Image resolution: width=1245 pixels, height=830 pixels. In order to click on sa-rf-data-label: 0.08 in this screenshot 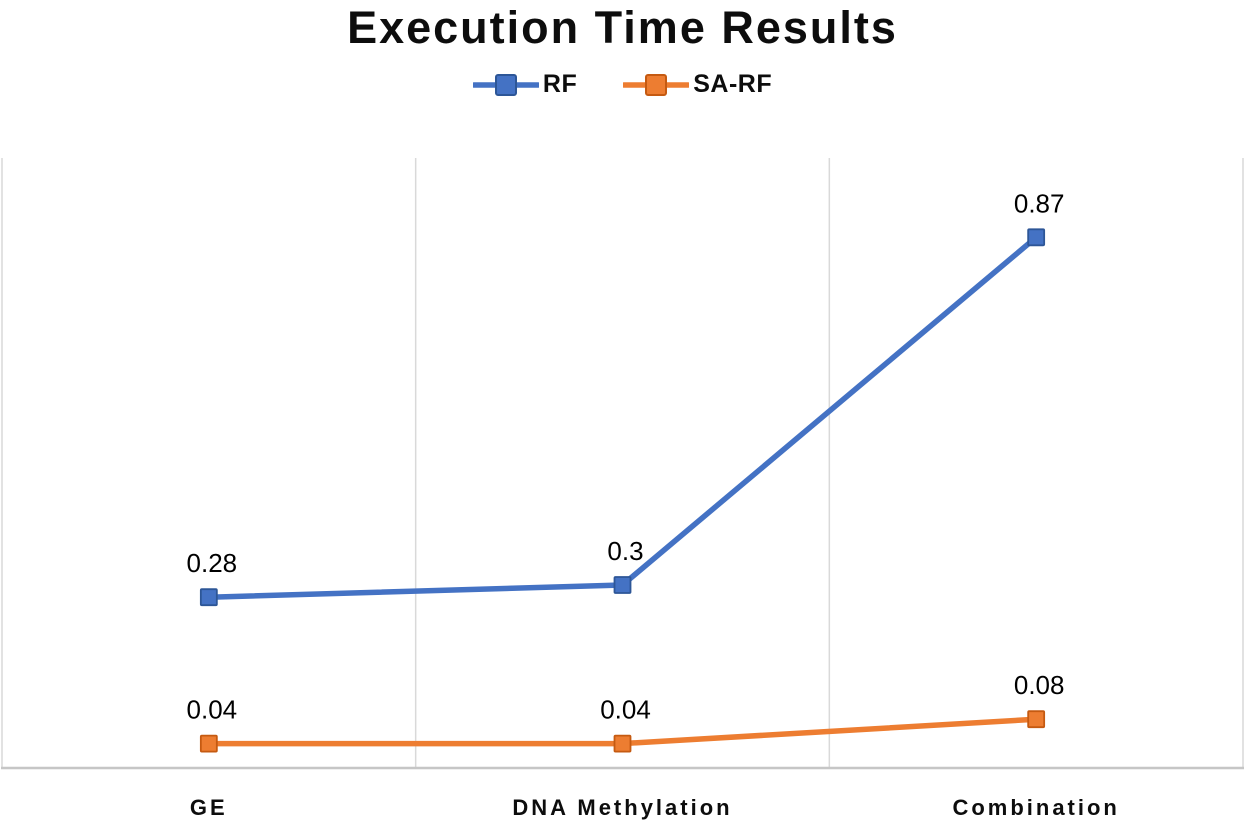, I will do `click(1039, 685)`.